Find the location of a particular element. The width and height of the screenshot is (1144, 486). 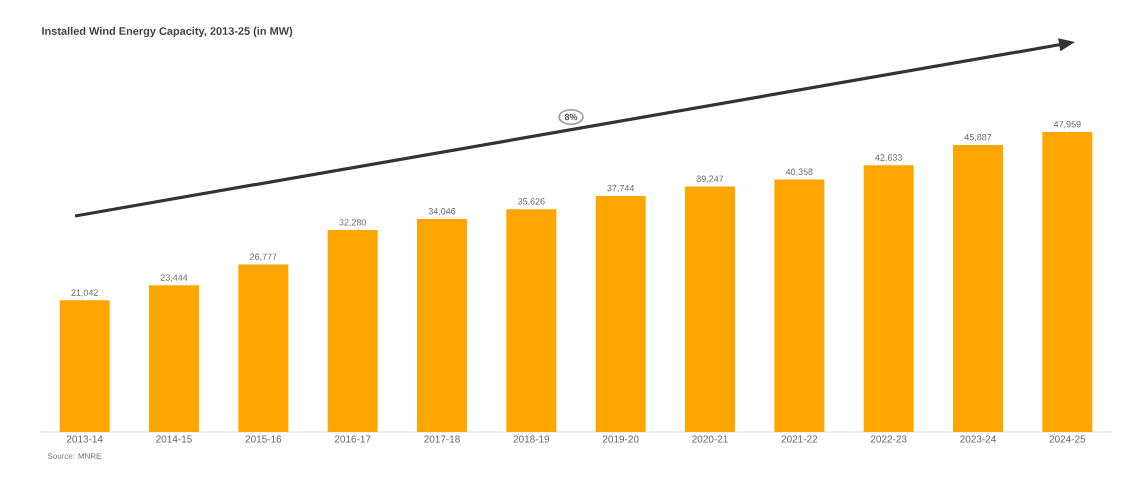

data-label: 42,633 is located at coordinates (888, 158).